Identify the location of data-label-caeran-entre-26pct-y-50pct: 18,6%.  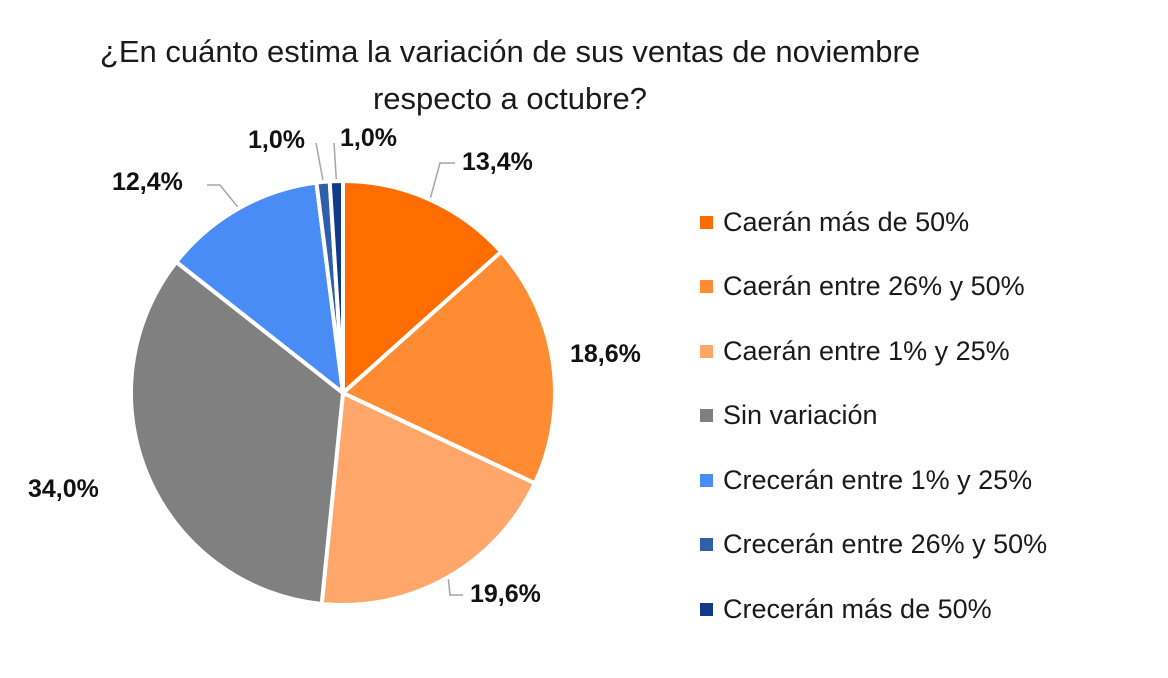
(605, 354).